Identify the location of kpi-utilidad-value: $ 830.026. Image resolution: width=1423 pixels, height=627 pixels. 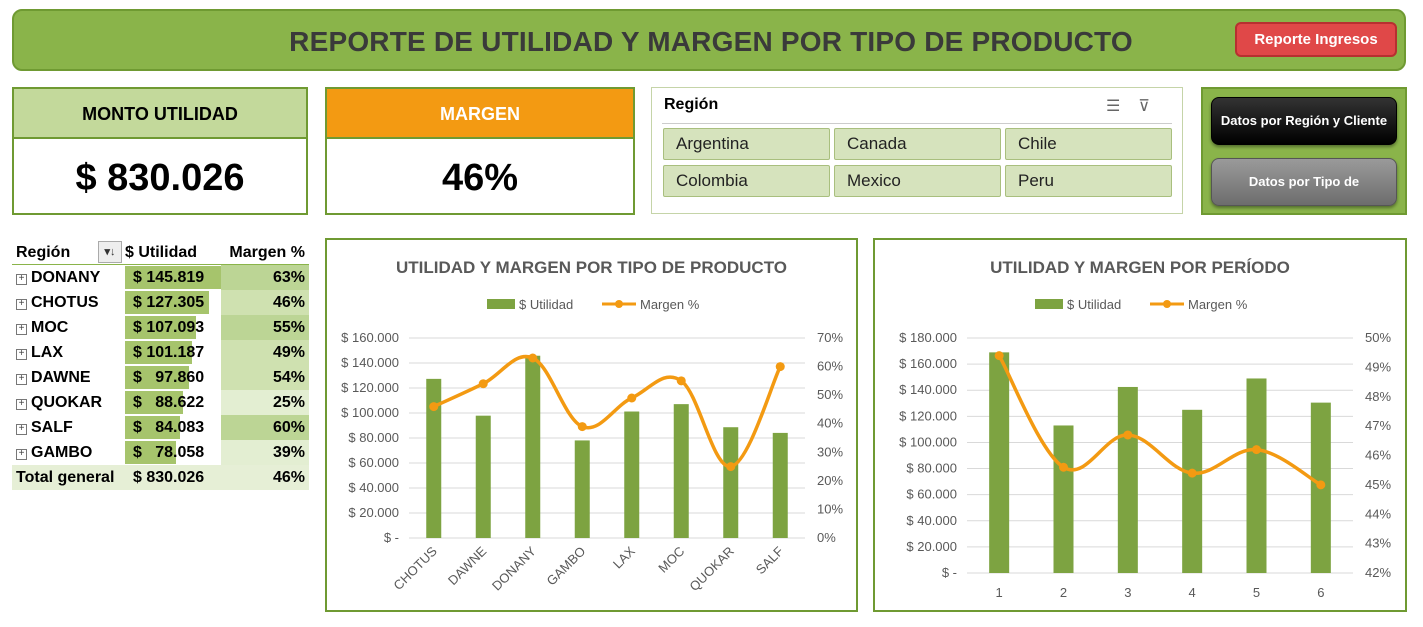
(160, 178).